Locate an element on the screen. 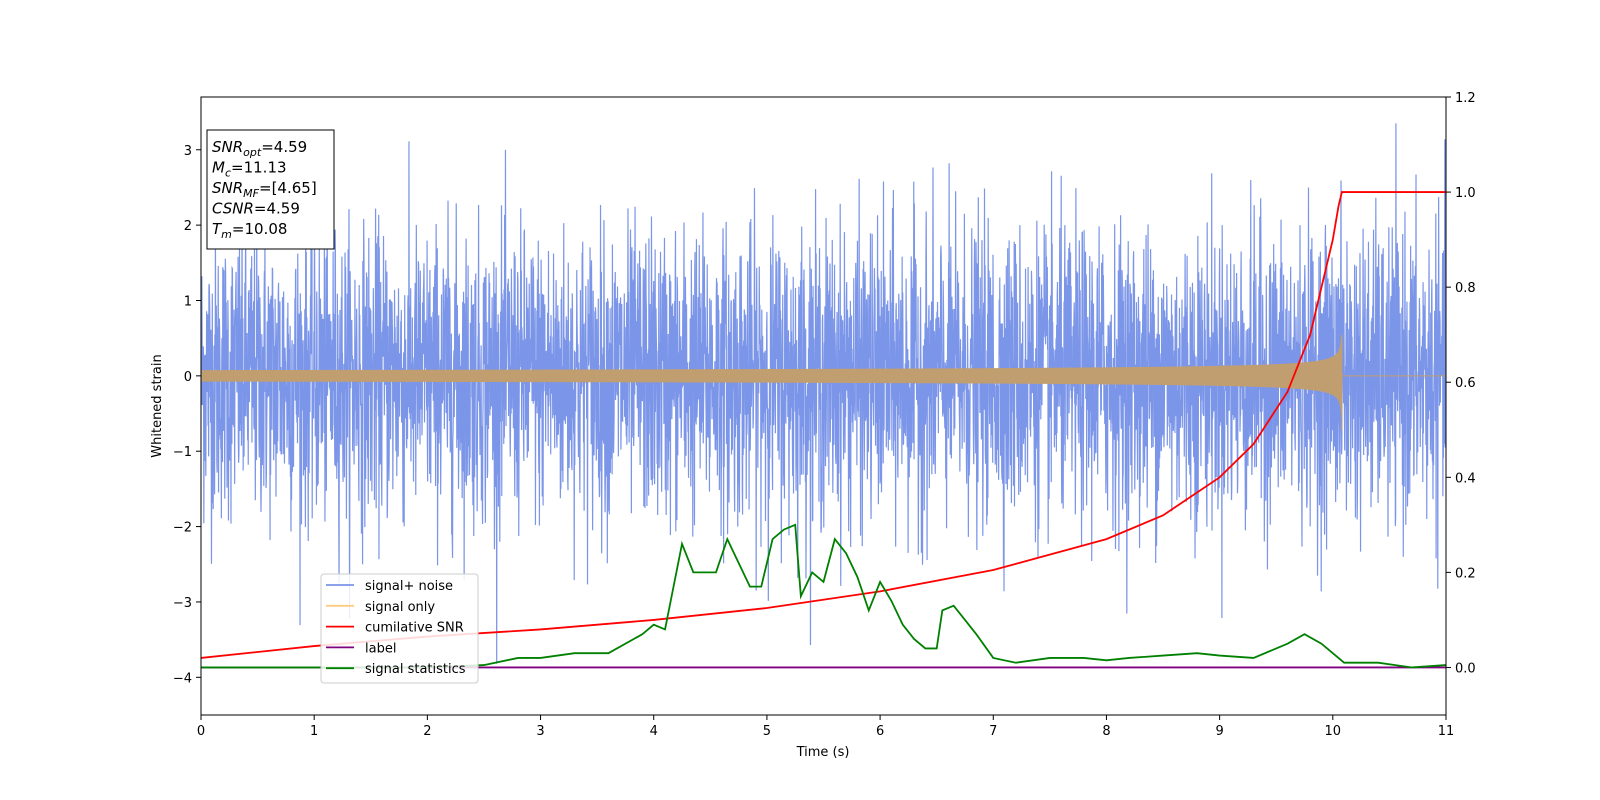 The width and height of the screenshot is (1600, 800). y-right-tick-label: 0.8 is located at coordinates (1465, 288).